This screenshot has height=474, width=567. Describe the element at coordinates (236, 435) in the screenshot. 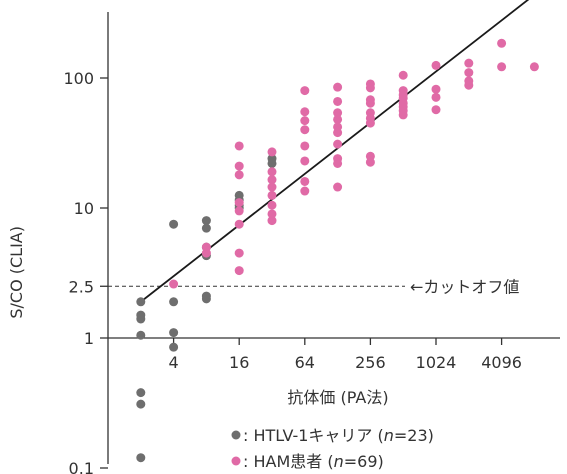

I see `legend-marker-carrier` at that location.